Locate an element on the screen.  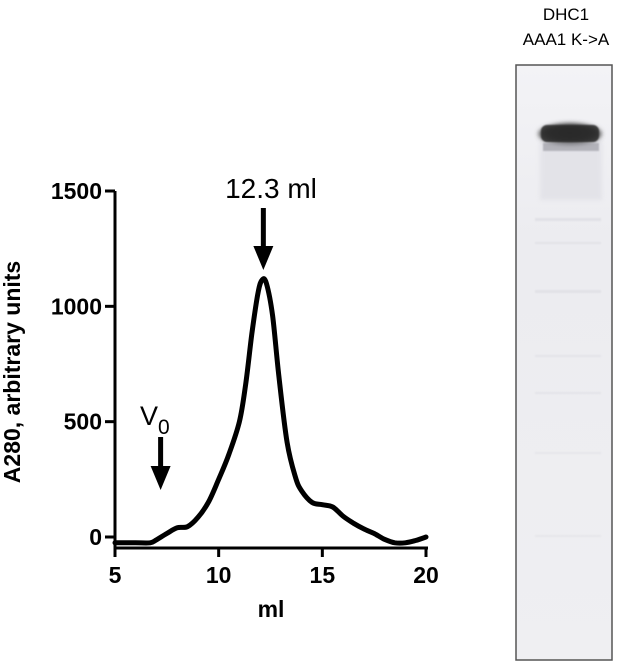
peak-annotation: 12.3 ml is located at coordinates (271, 221).